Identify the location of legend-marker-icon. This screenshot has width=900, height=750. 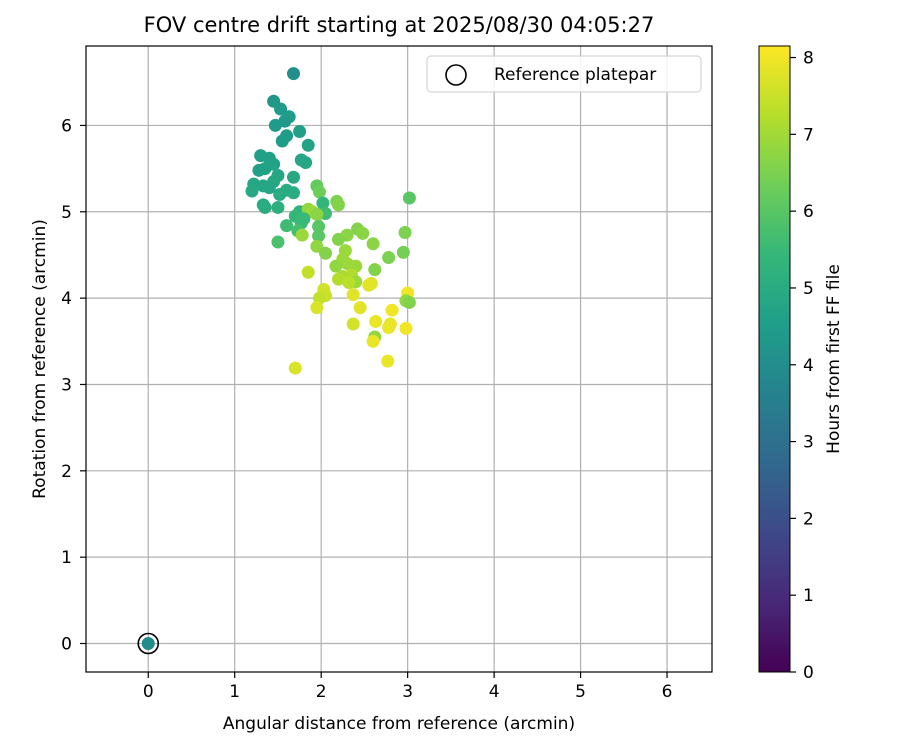
(456, 75).